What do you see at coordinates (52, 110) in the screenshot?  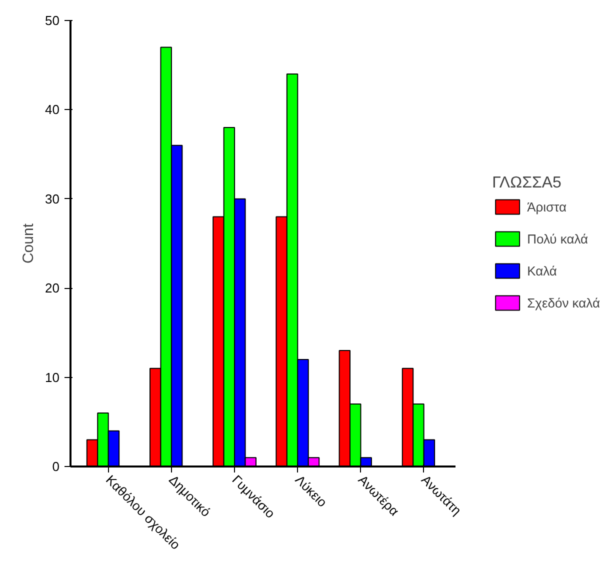 I see `y-tick-label: 40` at bounding box center [52, 110].